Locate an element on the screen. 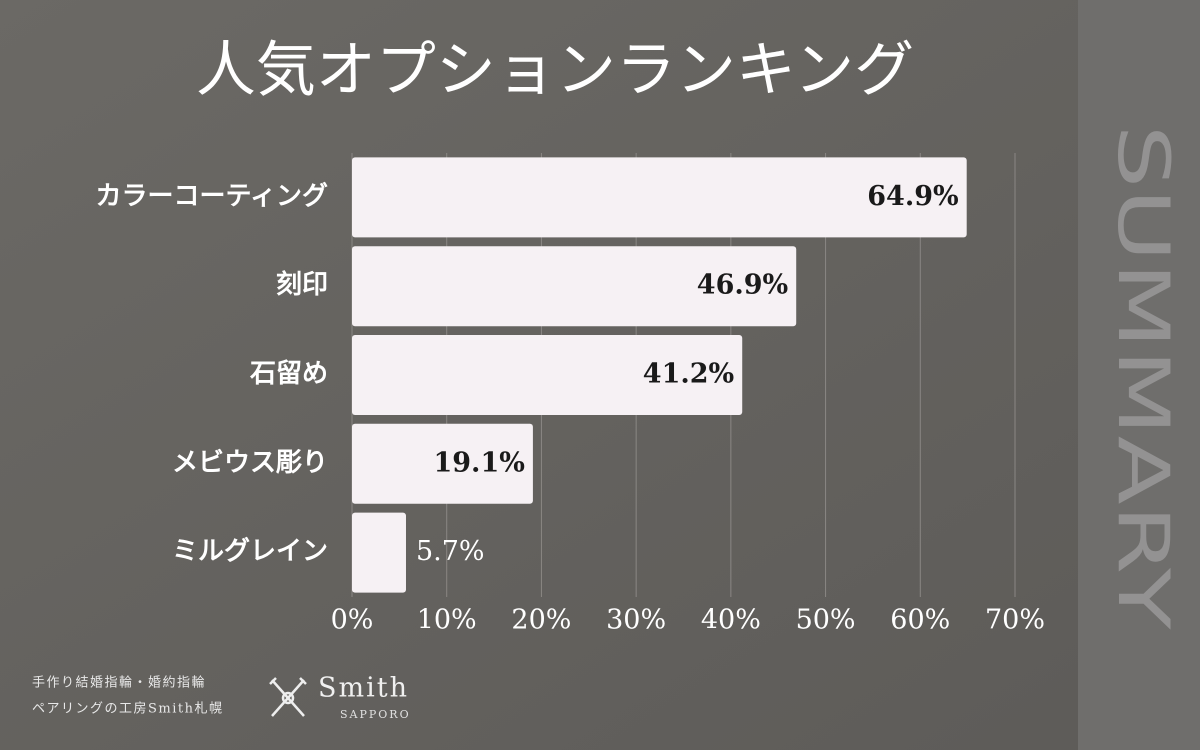 Image resolution: width=1200 pixels, height=750 pixels. category-label: 石留め is located at coordinates (288, 374).